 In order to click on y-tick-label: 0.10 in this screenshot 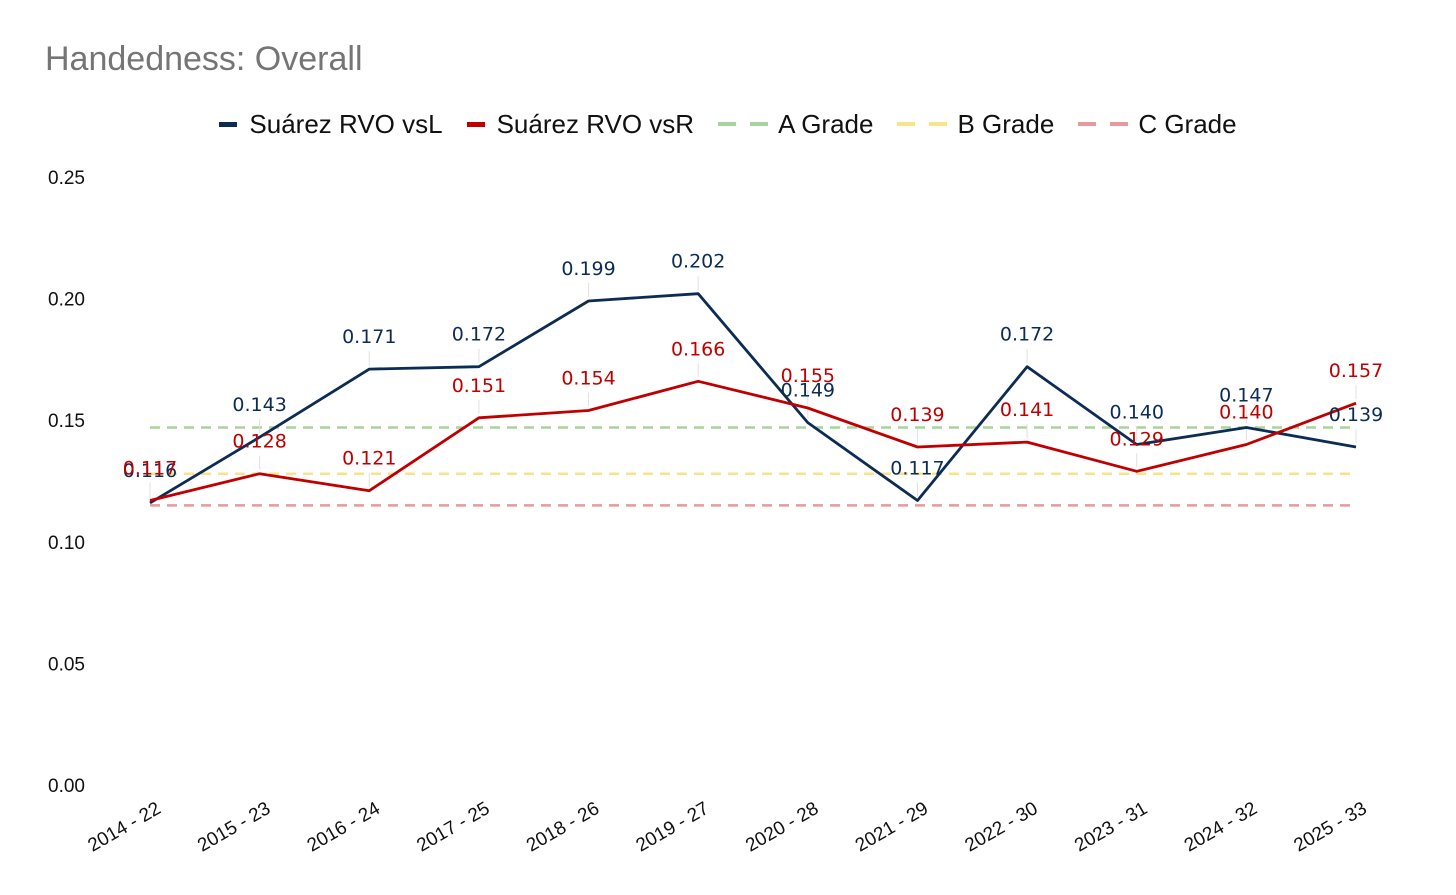, I will do `click(66, 543)`.